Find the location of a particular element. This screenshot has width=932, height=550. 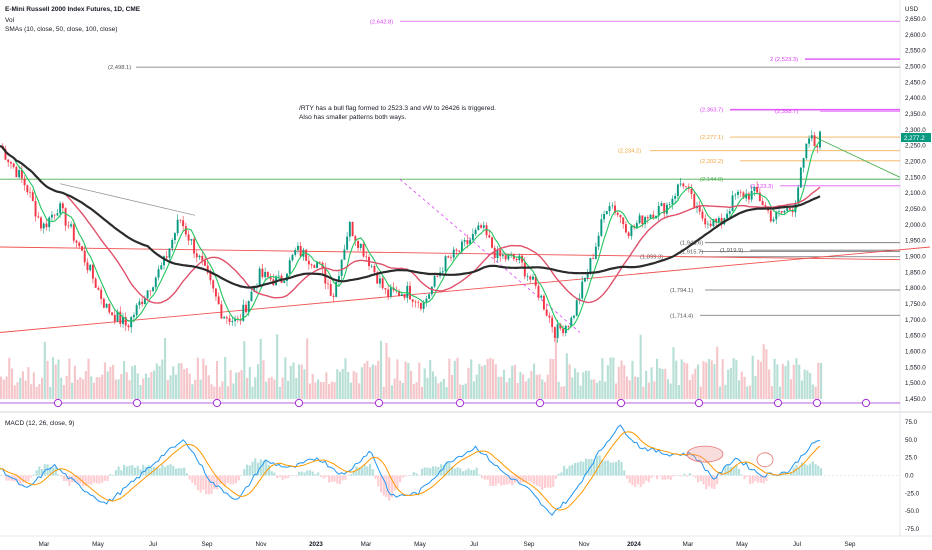

price-level-label: (1,899.3) is located at coordinates (651, 258).